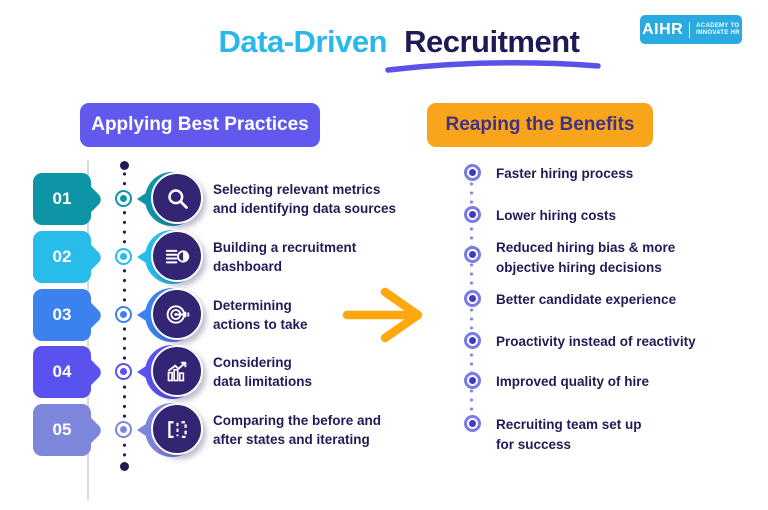  What do you see at coordinates (252, 305) in the screenshot?
I see `step-label-line: Determining` at bounding box center [252, 305].